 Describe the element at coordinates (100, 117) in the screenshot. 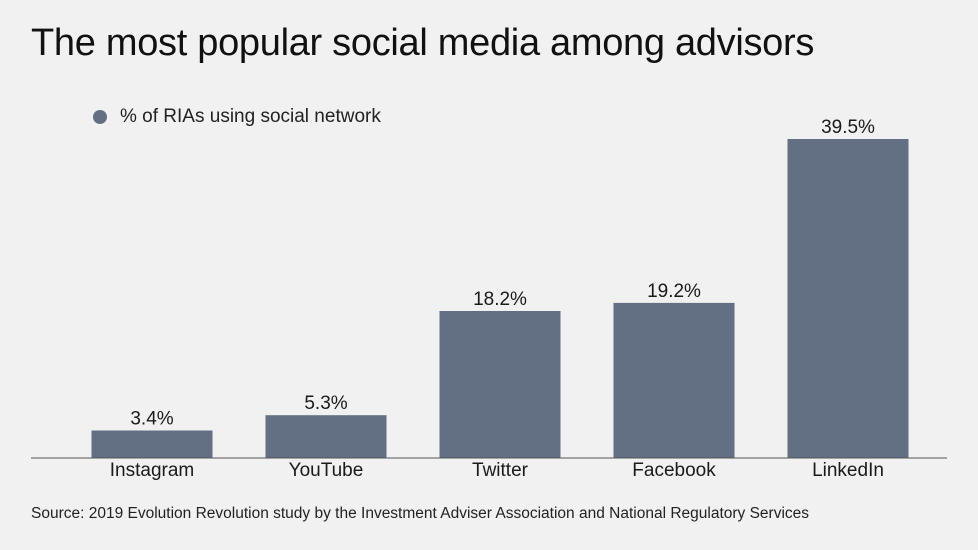

I see `legend-marker` at that location.